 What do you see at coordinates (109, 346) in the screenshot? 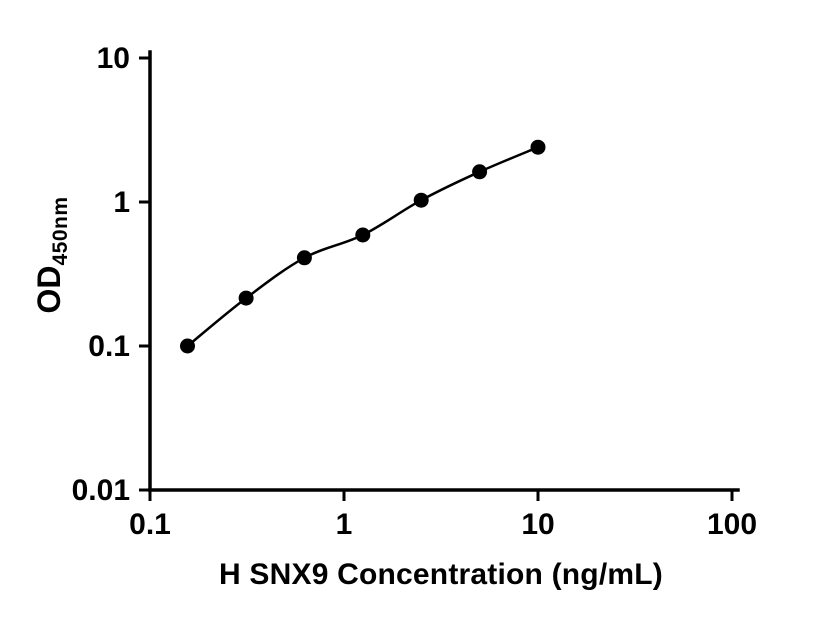
I see `y-tick-label: 0.1` at bounding box center [109, 346].